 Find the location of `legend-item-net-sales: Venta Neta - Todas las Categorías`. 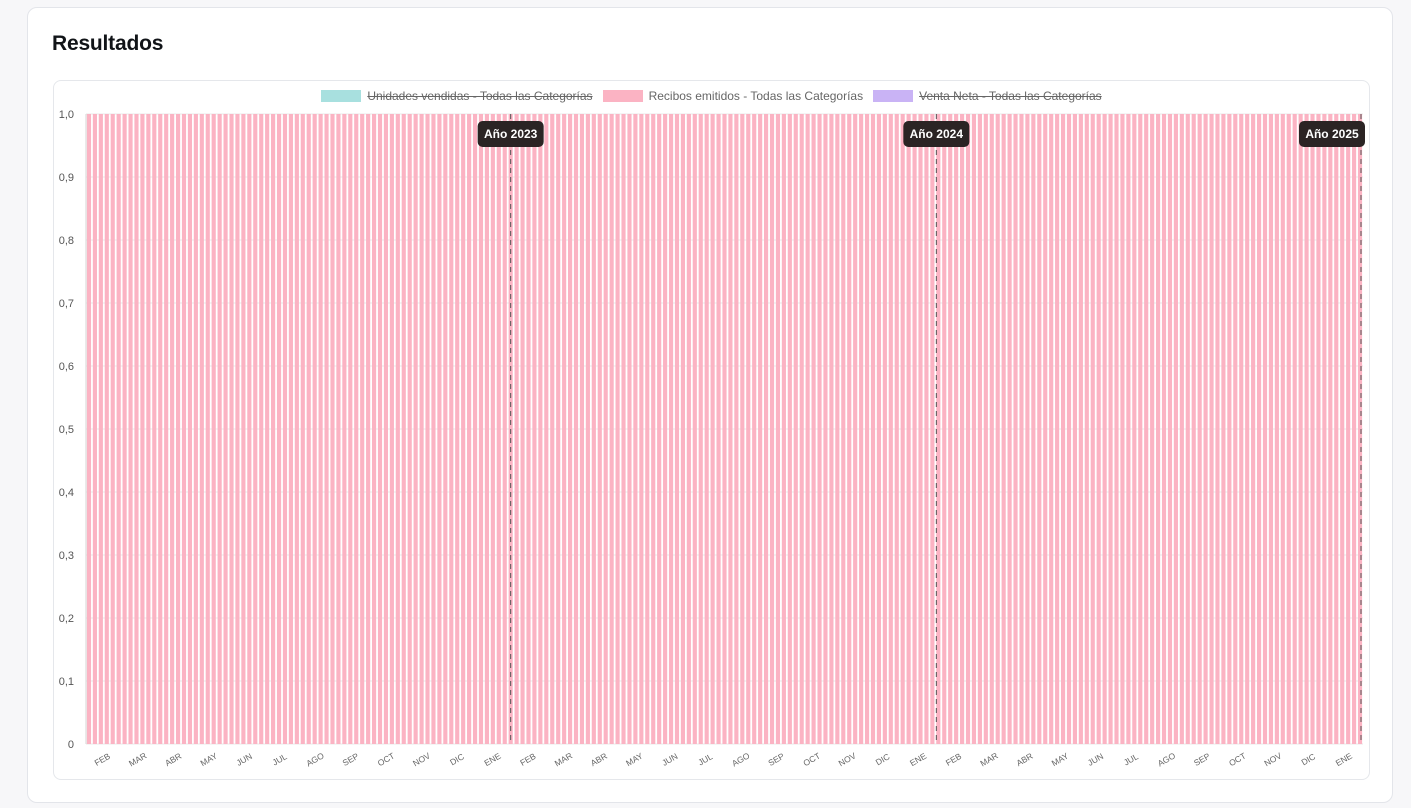

legend-item-net-sales: Venta Neta - Todas las Categorías is located at coordinates (987, 96).